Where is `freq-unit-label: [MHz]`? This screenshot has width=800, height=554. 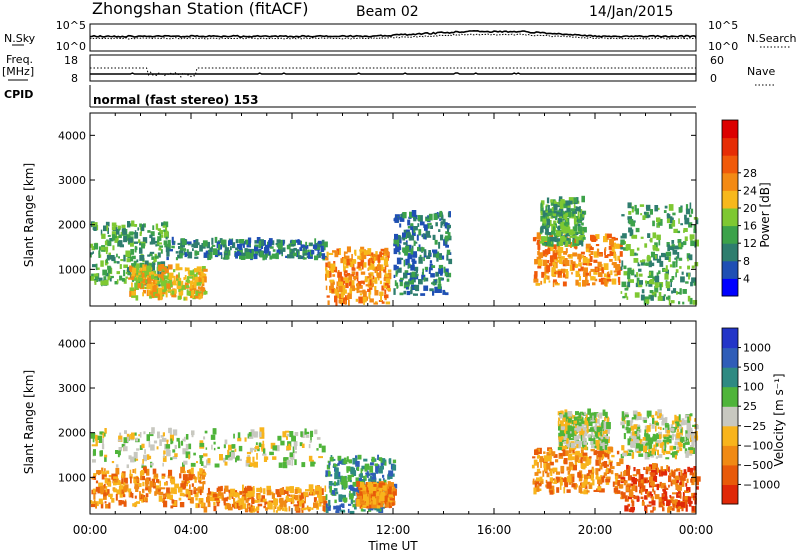 freq-unit-label: [MHz] is located at coordinates (18, 71).